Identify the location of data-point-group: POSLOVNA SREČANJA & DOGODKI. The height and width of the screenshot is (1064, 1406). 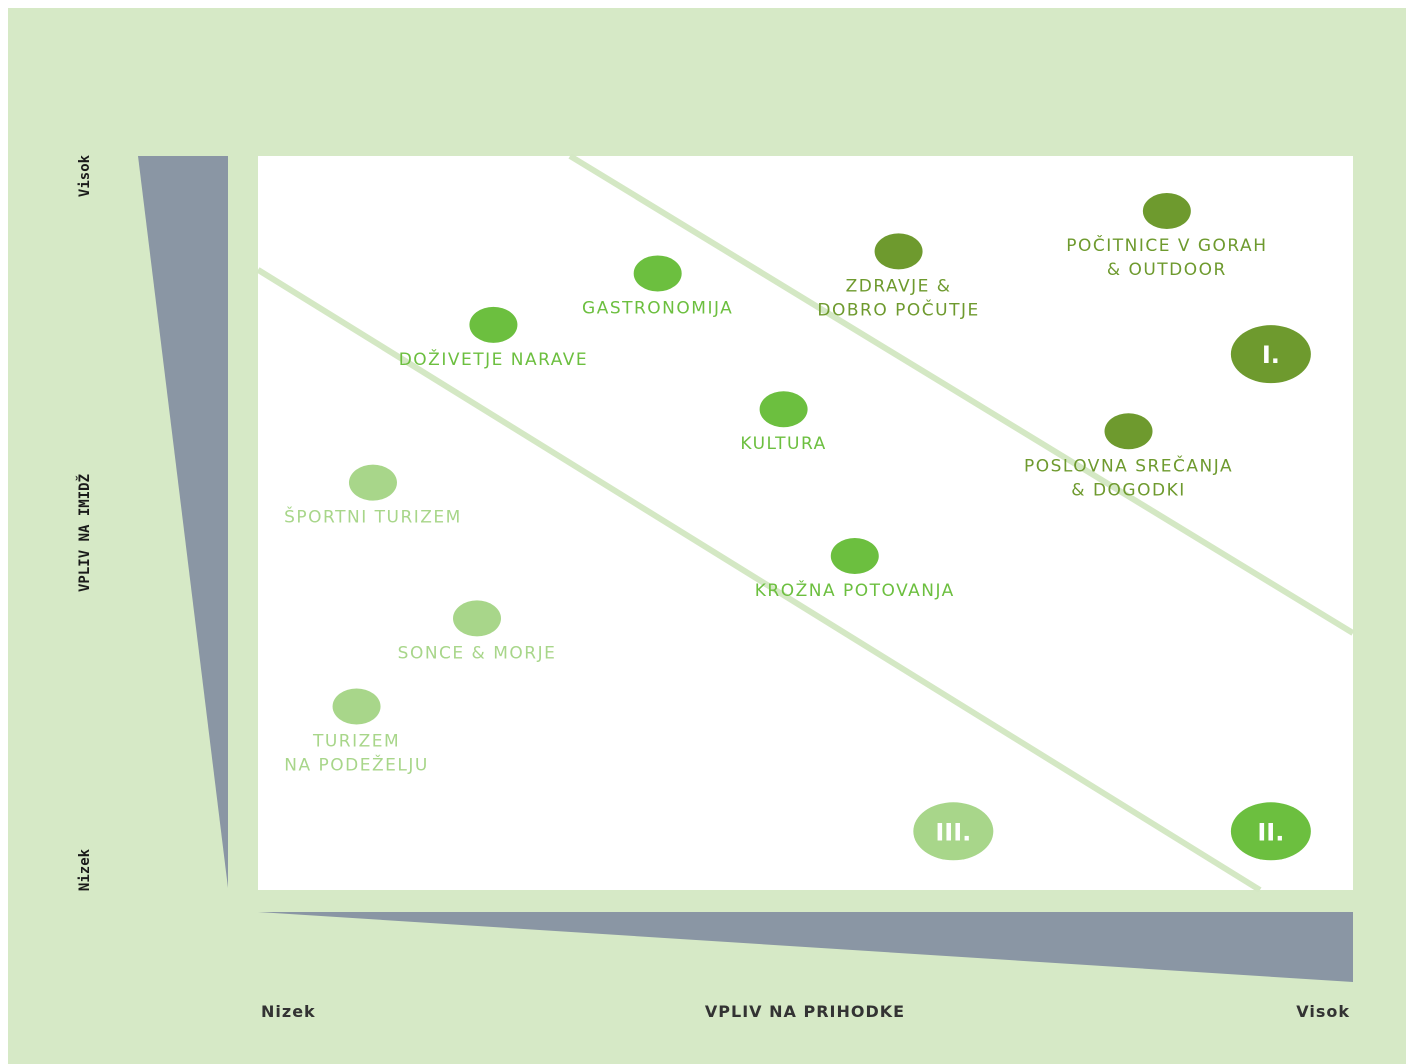
(1128, 456).